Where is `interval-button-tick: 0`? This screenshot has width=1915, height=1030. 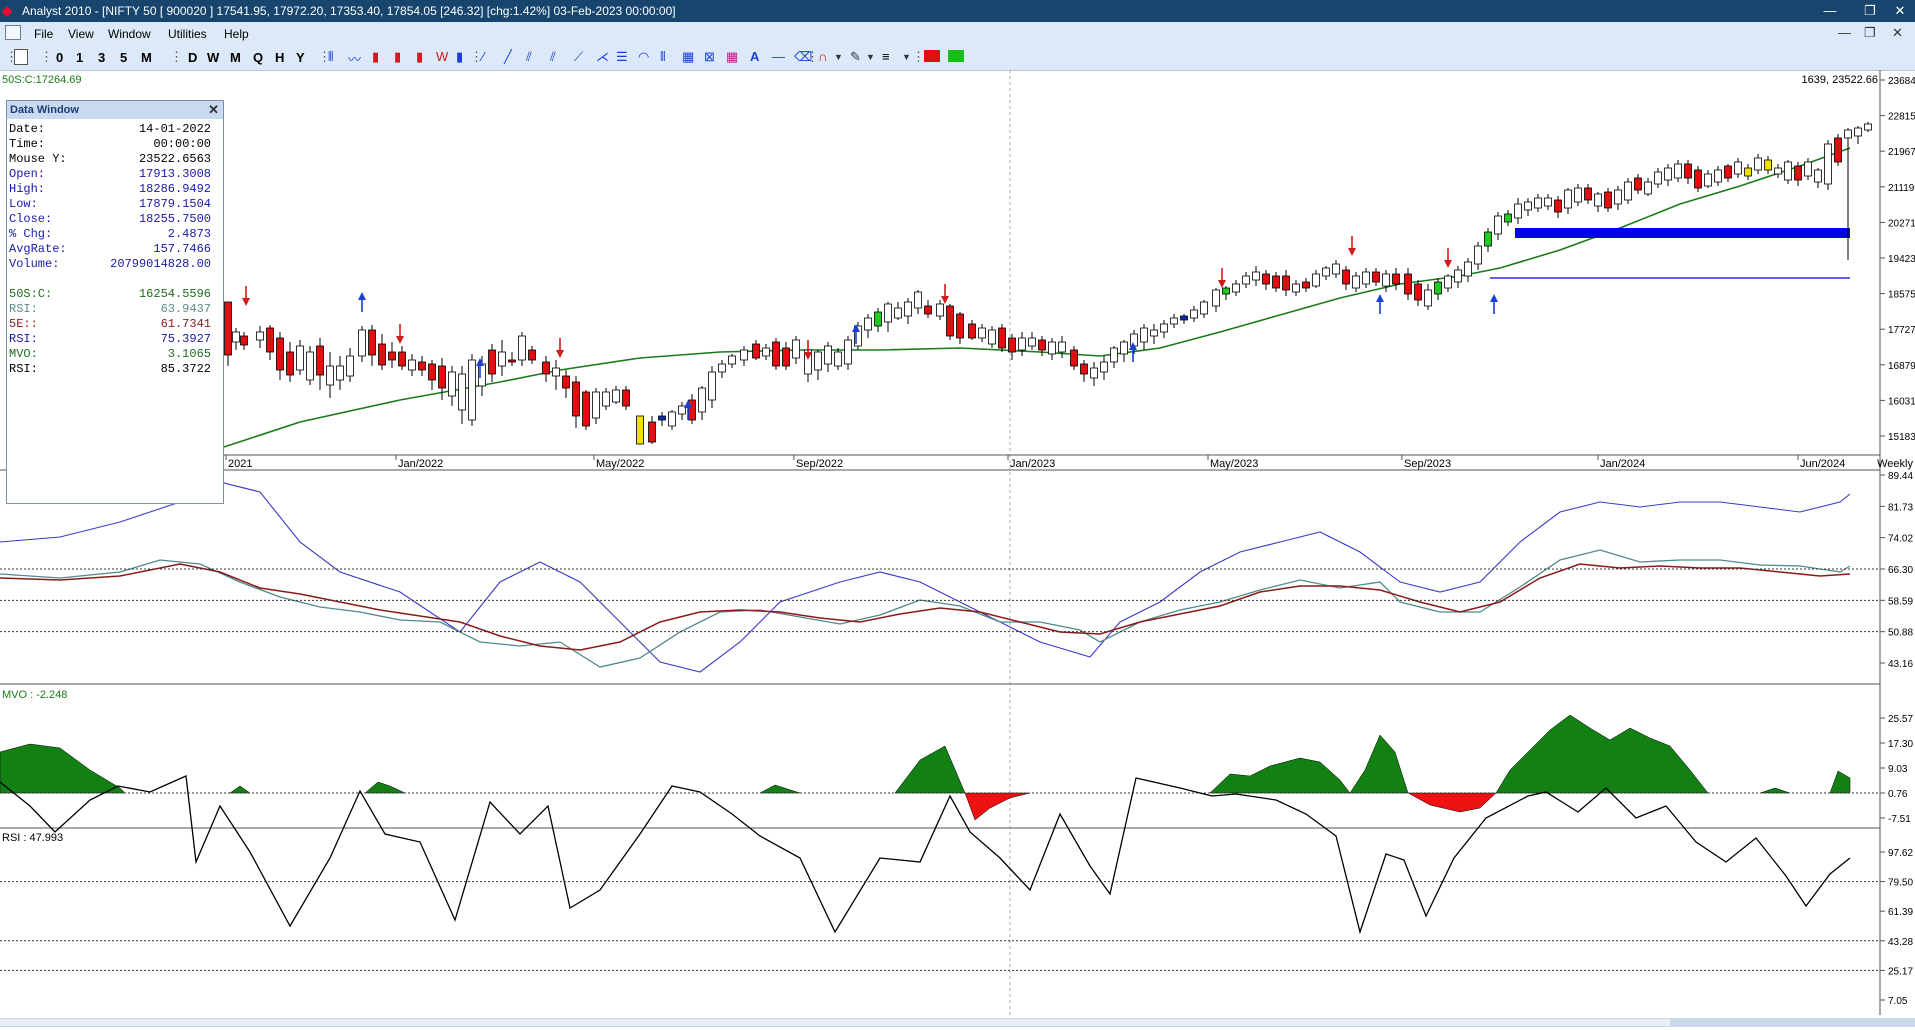
interval-button-tick: 0 is located at coordinates (60, 57).